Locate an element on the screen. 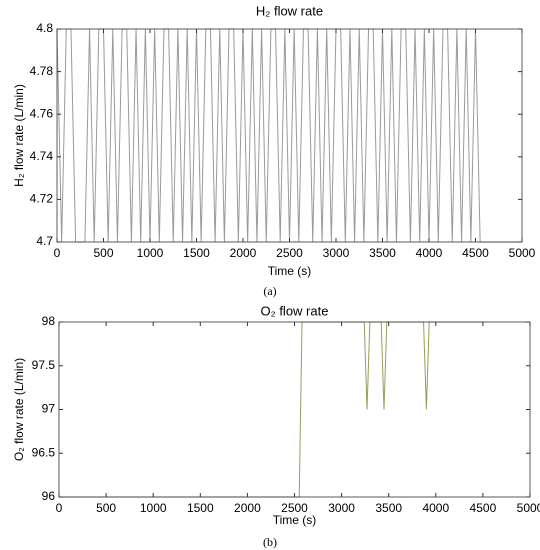  y-tick-label: 97 is located at coordinates (49, 409).